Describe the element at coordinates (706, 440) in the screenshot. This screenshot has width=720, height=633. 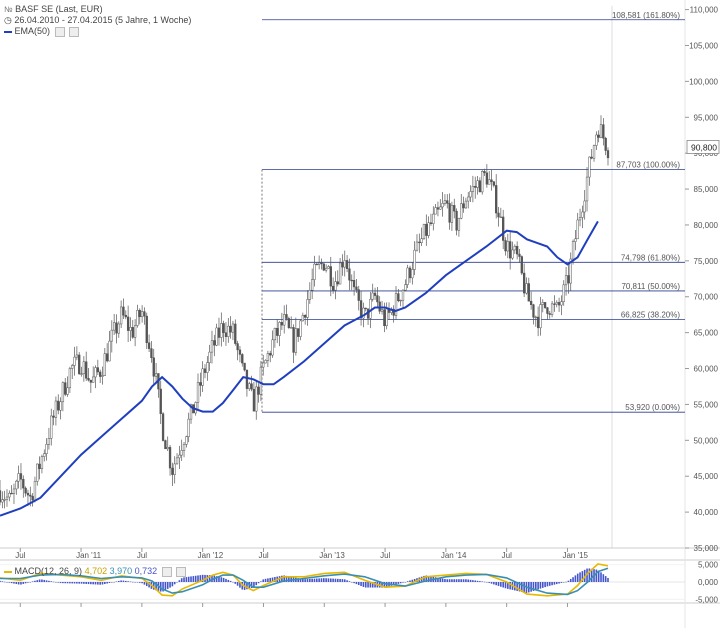
I see `y-tick-label: 50,000` at that location.